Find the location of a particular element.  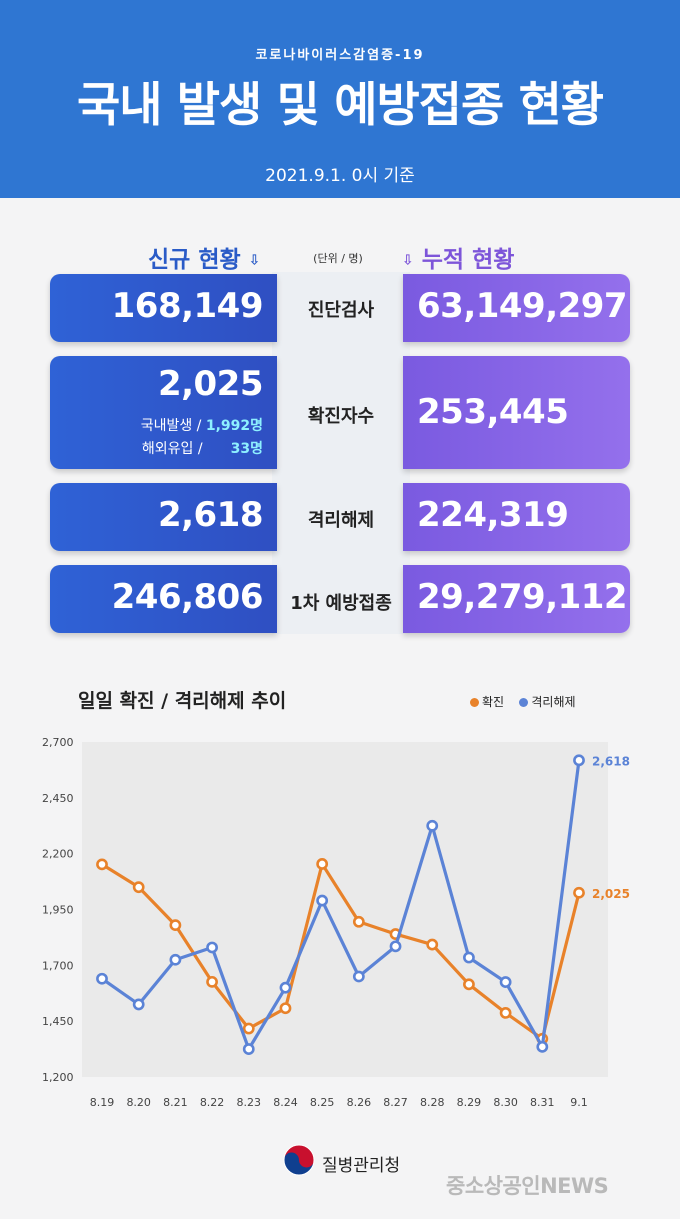

cum-confirmed-card: 253,445 is located at coordinates (516, 412).